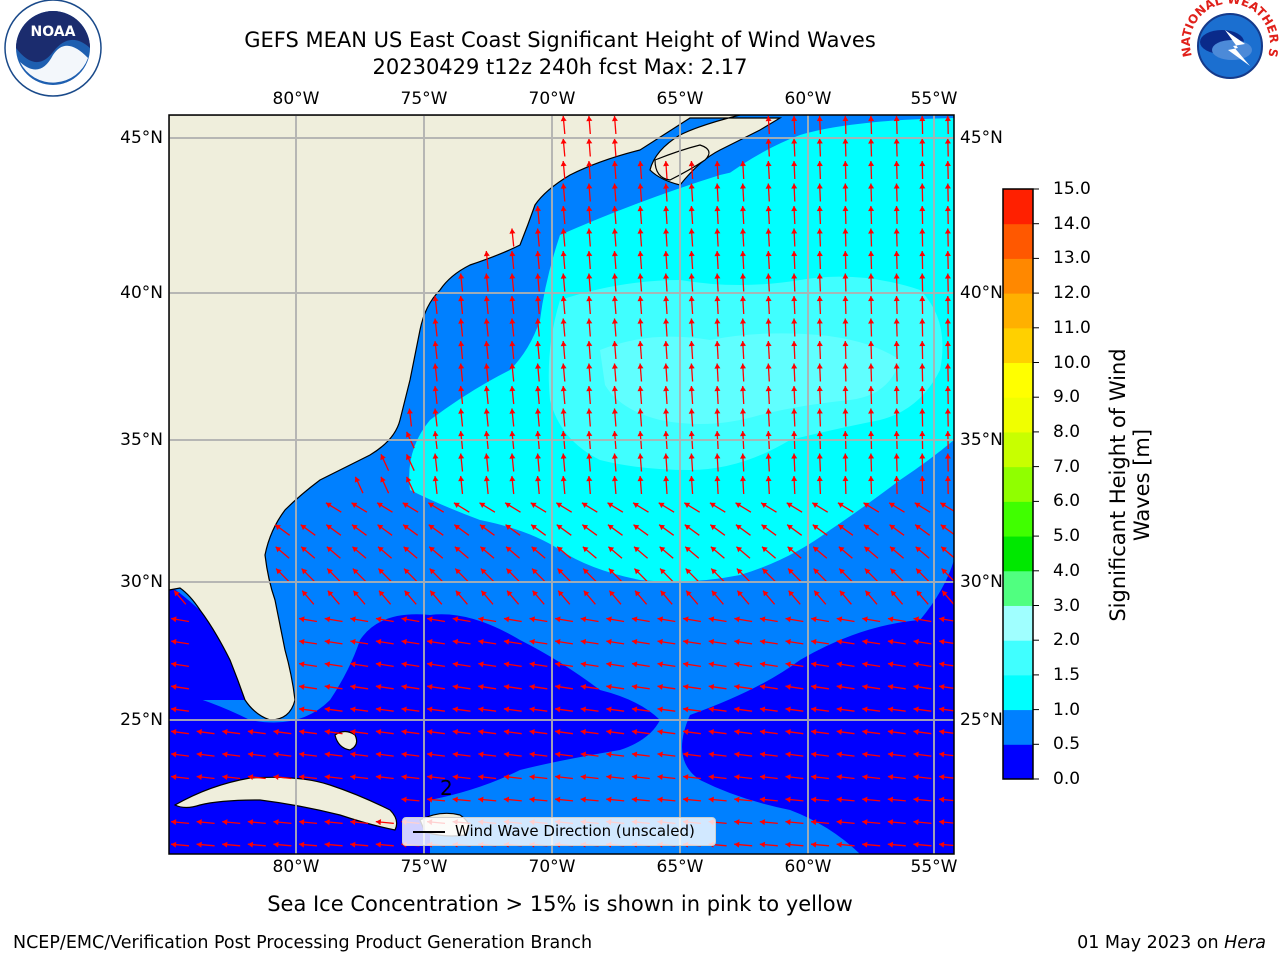 Image resolution: width=1280 pixels, height=960 pixels. Describe the element at coordinates (1072, 258) in the screenshot. I see `colorbar-tick-label: 13.0` at that location.